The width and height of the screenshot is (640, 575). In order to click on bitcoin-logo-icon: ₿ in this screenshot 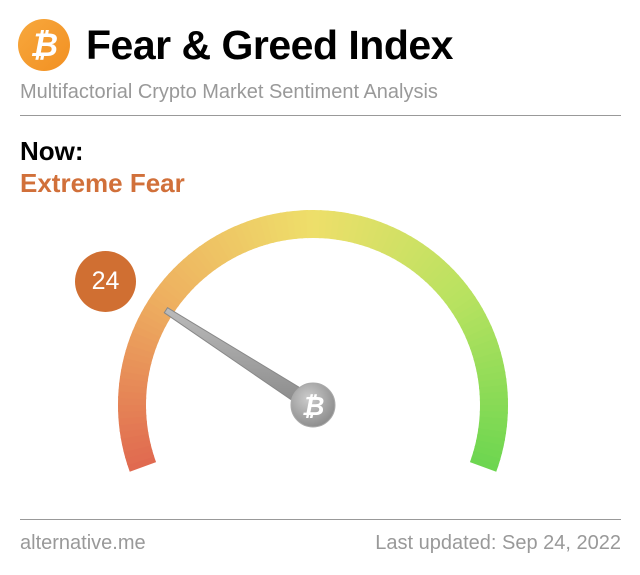, I will do `click(44, 45)`.